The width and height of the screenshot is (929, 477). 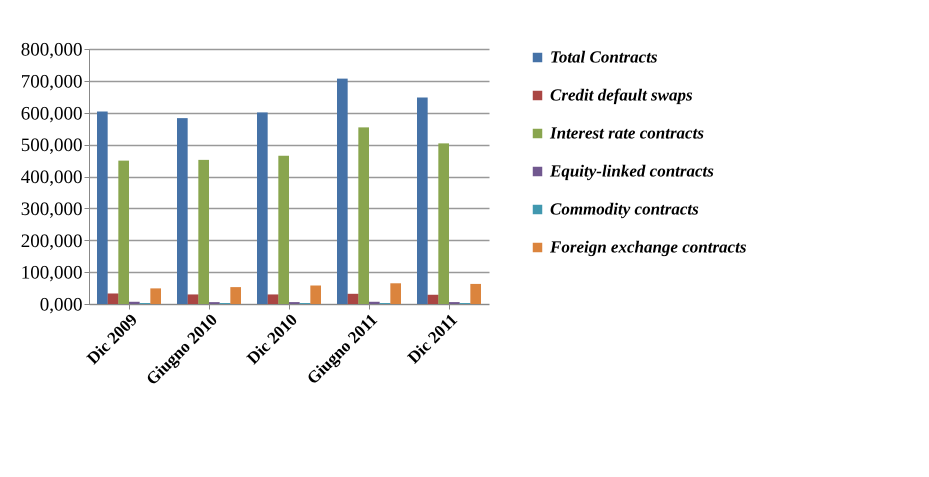 What do you see at coordinates (51, 177) in the screenshot?
I see `y-tick-label: 400,000` at bounding box center [51, 177].